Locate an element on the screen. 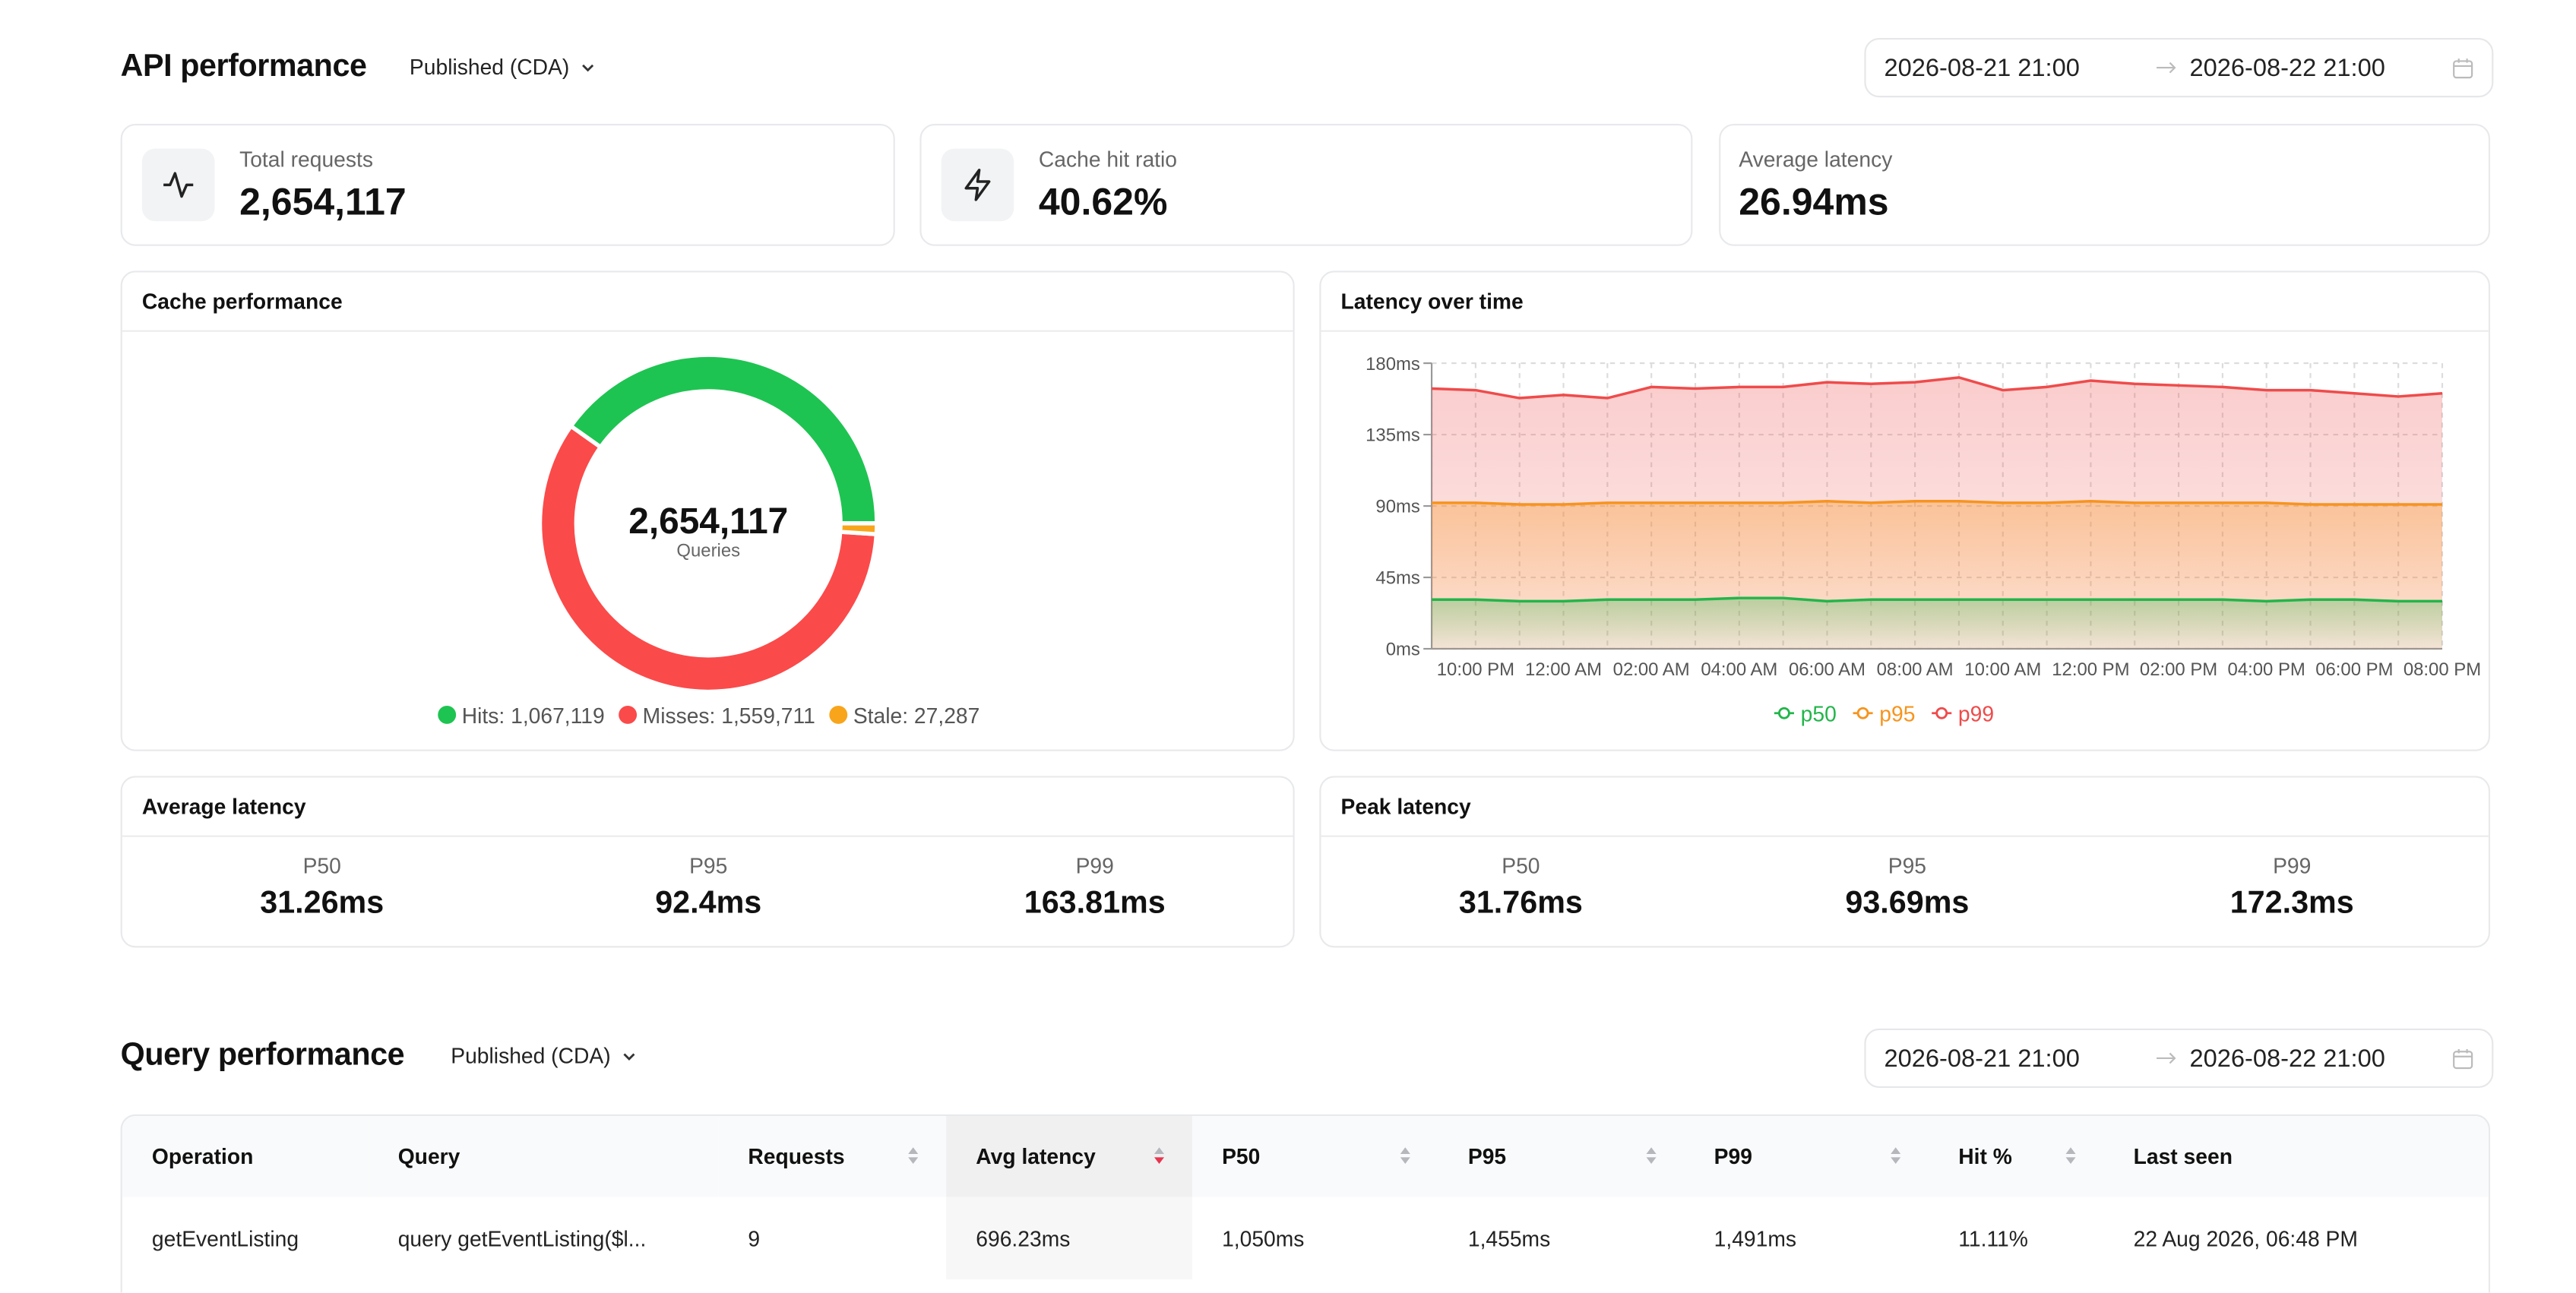 Image resolution: width=2576 pixels, height=1293 pixels. stat-card: Average latency 26.94ms is located at coordinates (2105, 184).